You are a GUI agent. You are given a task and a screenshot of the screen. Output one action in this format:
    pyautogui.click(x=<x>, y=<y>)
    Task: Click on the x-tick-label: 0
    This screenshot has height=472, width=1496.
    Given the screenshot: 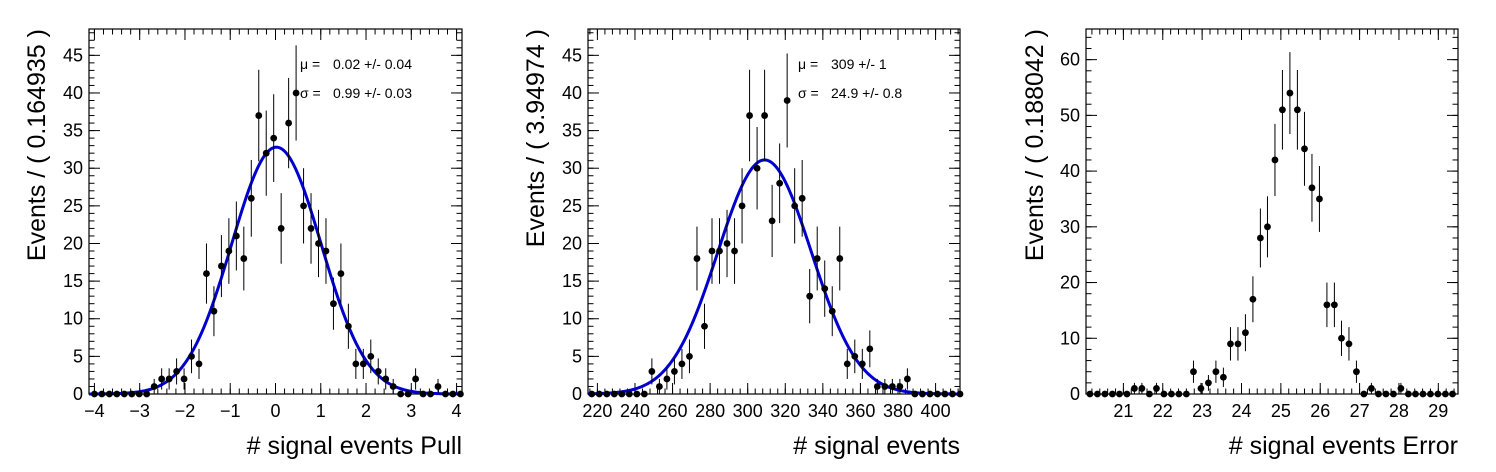 What is the action you would take?
    pyautogui.click(x=275, y=411)
    